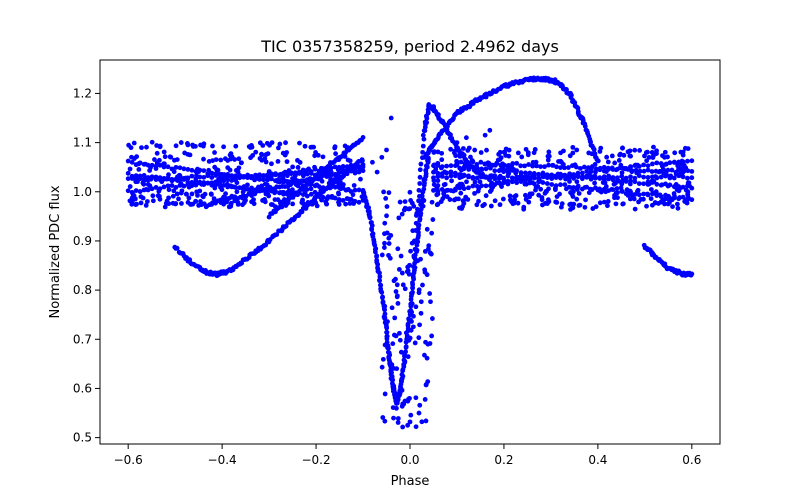 The image size is (800, 500). Describe the element at coordinates (409, 46) in the screenshot. I see `chart-title: TIC 0357358259, period 2.4962 days` at that location.